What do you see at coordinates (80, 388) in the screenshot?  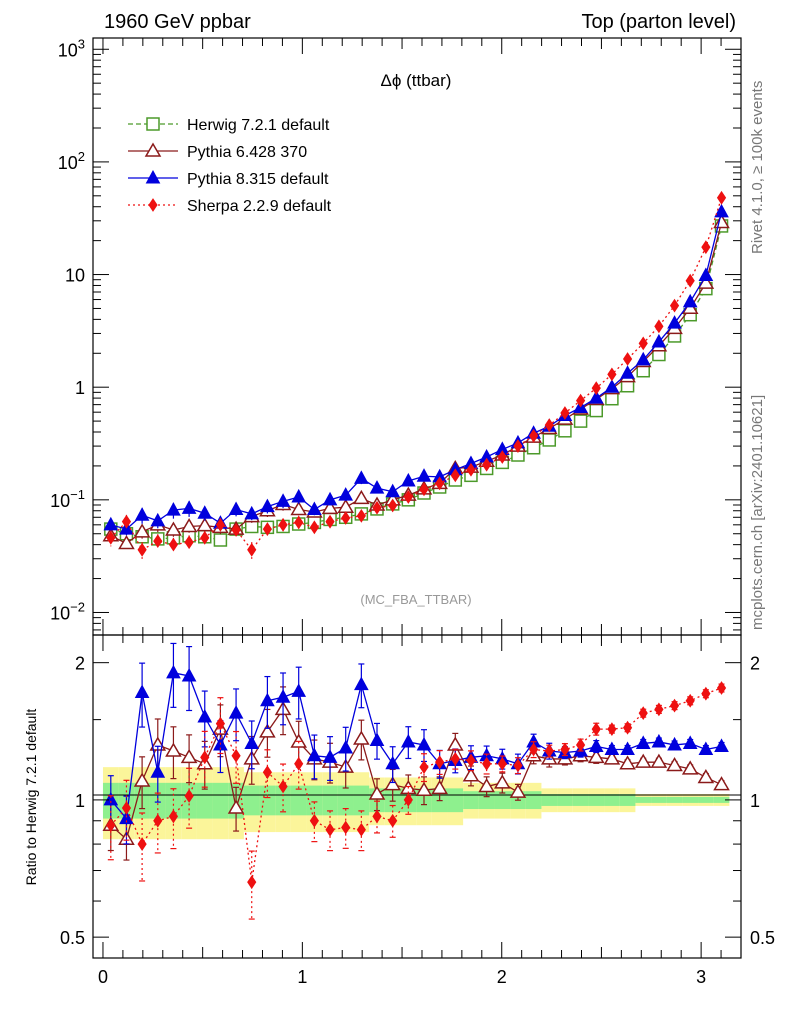 I see `main-y-tick-label: 1` at bounding box center [80, 388].